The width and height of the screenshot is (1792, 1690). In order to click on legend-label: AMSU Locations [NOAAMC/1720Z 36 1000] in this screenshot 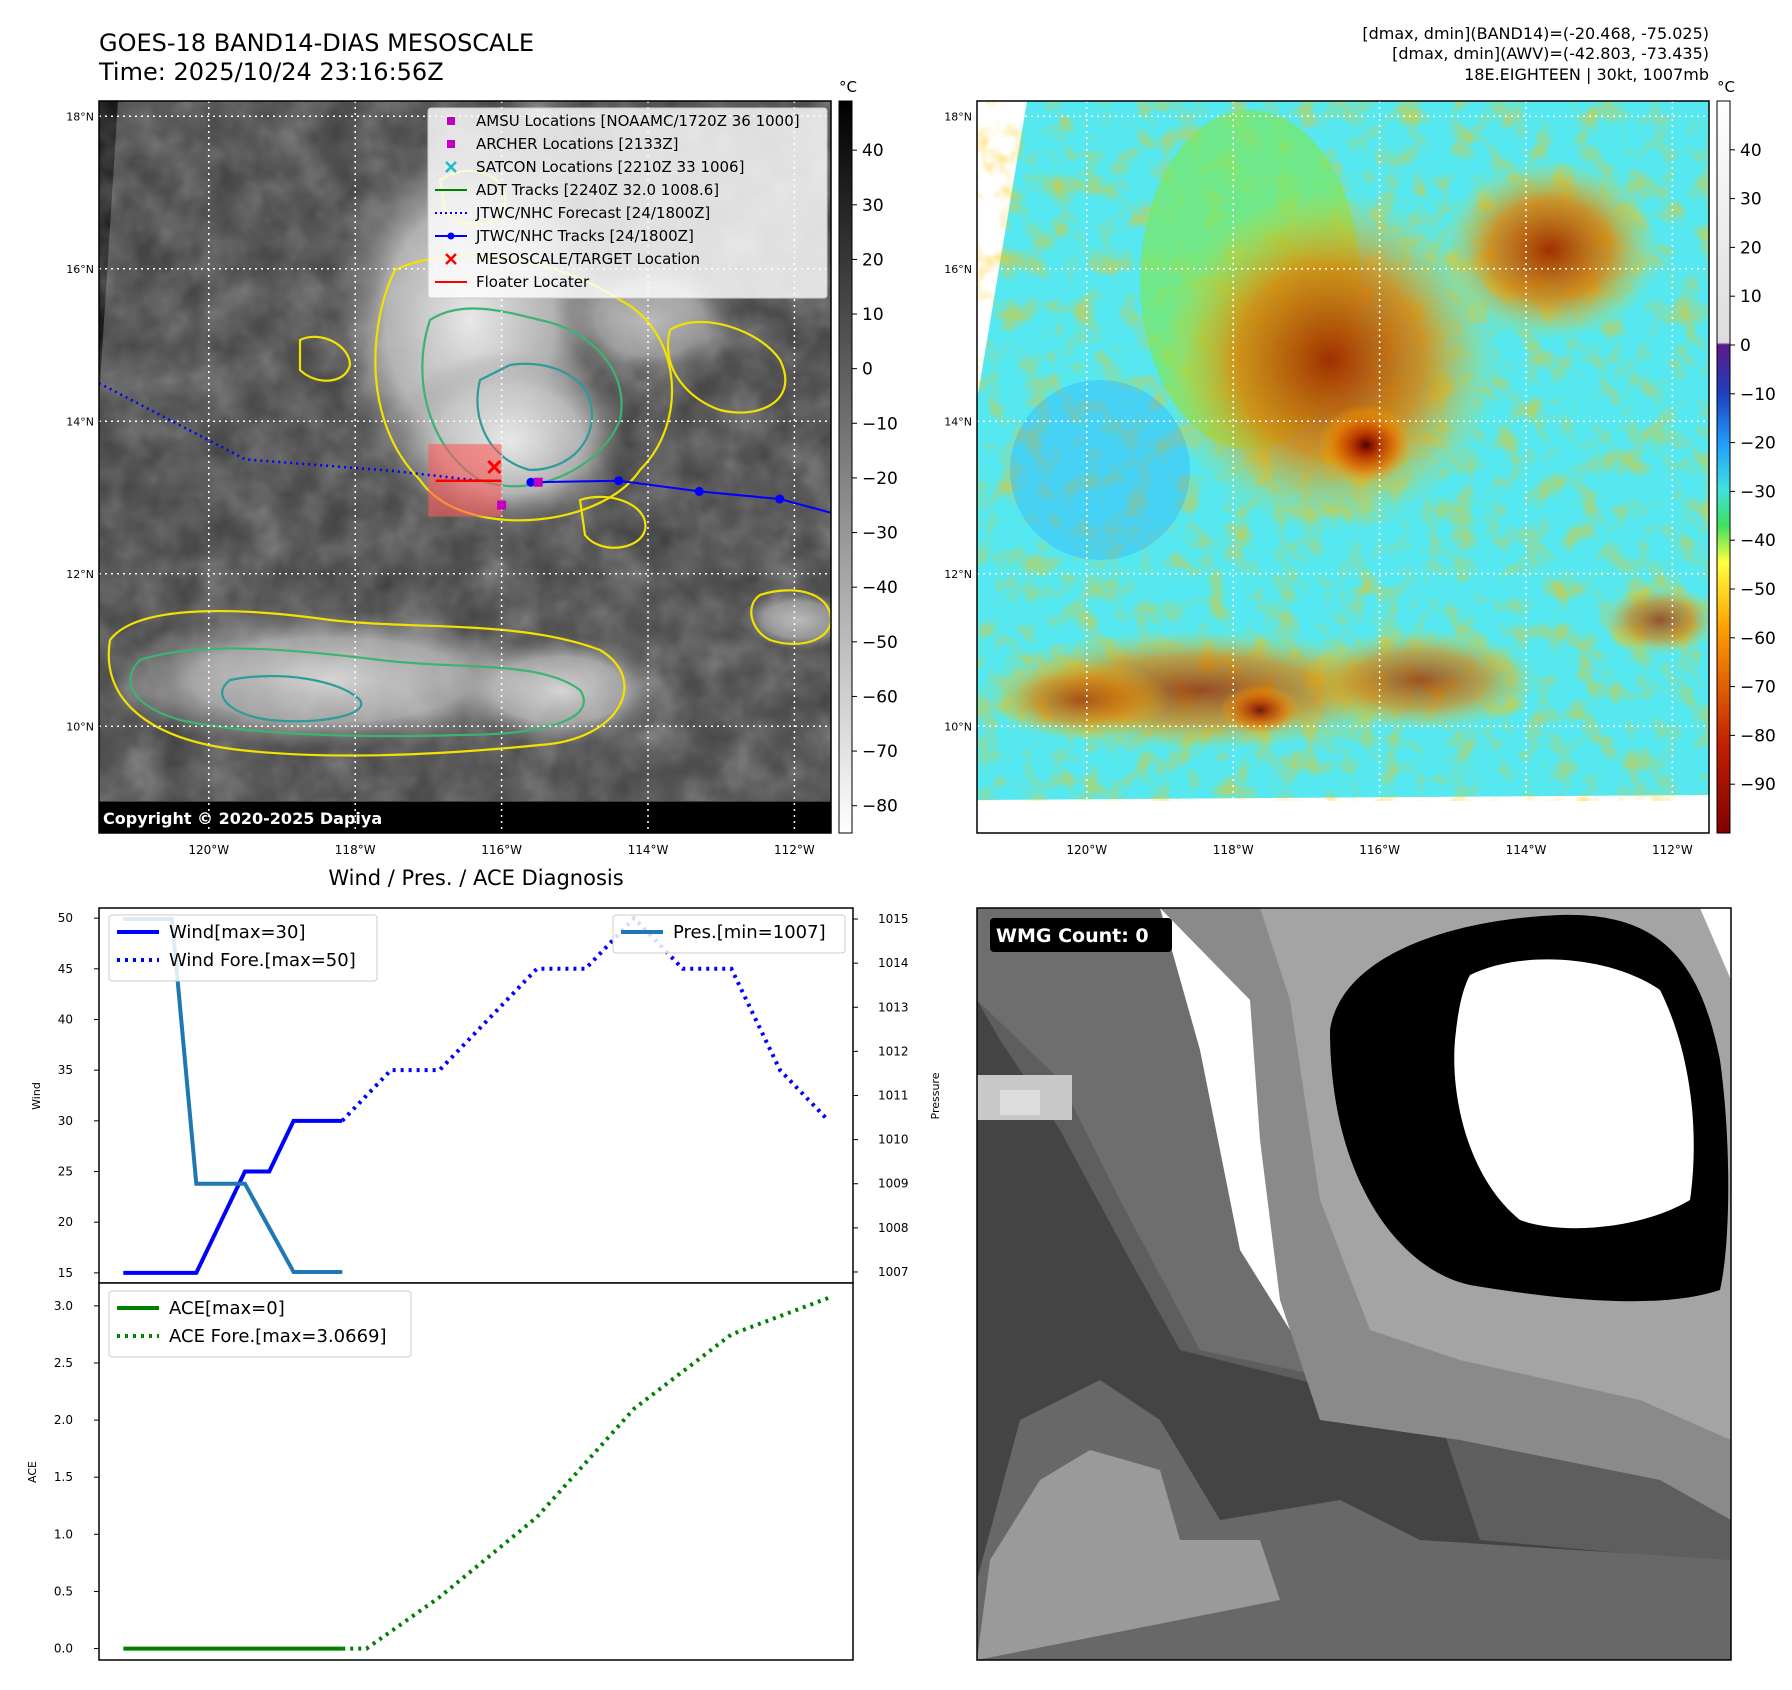, I will do `click(638, 121)`.